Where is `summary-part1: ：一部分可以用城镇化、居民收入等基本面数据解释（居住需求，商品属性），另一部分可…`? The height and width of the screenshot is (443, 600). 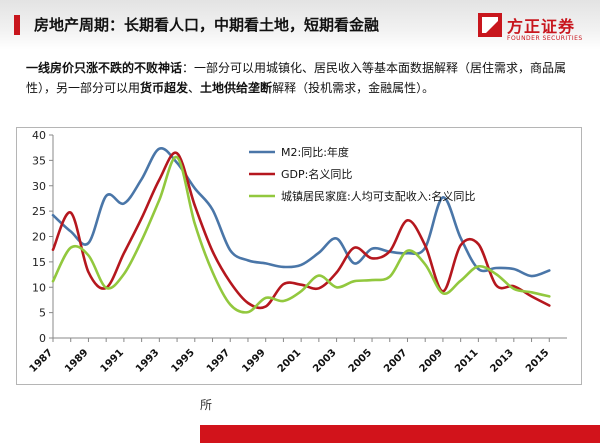 summary-part1: ：一部分可以用城镇化、居民收入等基本面数据解释（居住需求，商品属性），另一部分可… is located at coordinates (296, 78).